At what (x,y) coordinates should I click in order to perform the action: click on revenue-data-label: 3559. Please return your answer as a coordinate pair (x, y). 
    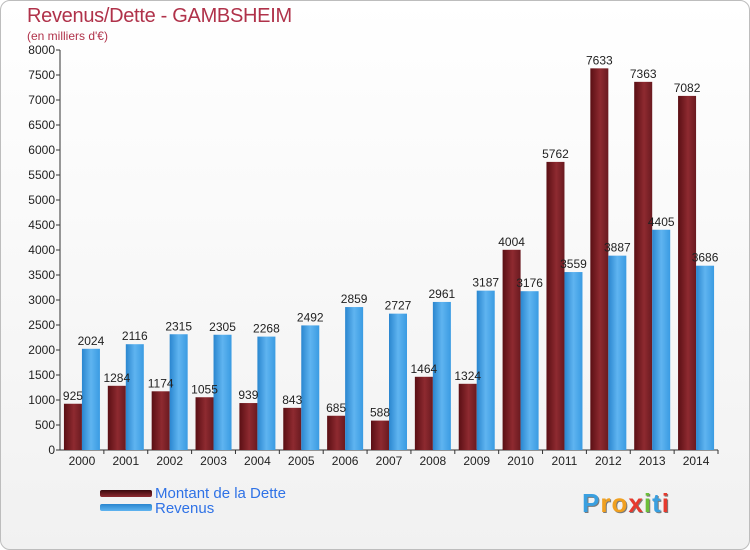
    Looking at the image, I should click on (573, 264).